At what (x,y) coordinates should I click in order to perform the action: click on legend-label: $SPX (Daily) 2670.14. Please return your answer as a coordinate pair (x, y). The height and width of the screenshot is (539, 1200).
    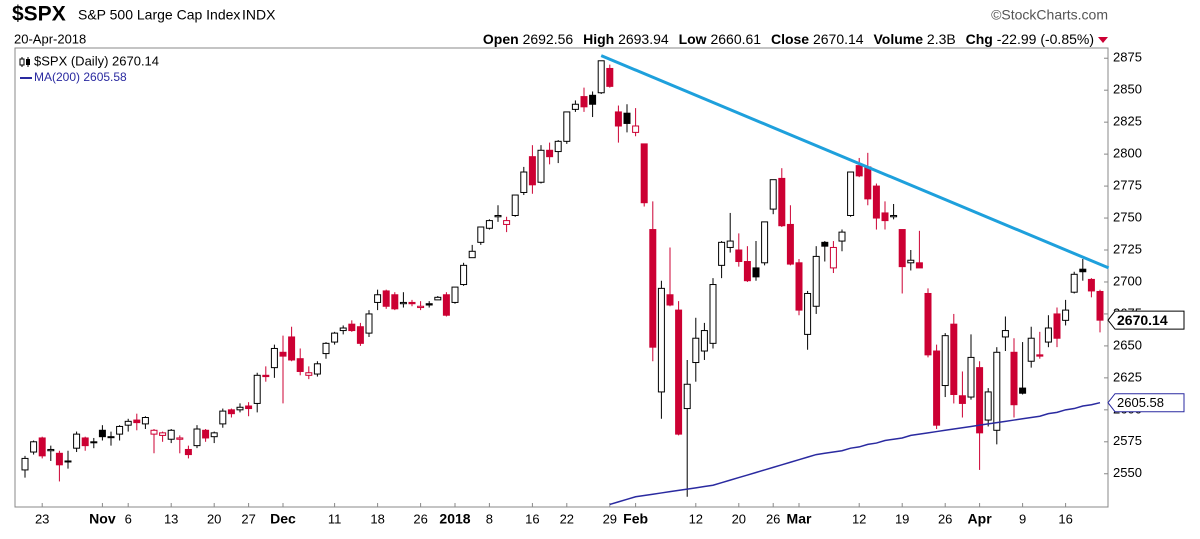
    Looking at the image, I should click on (96, 60).